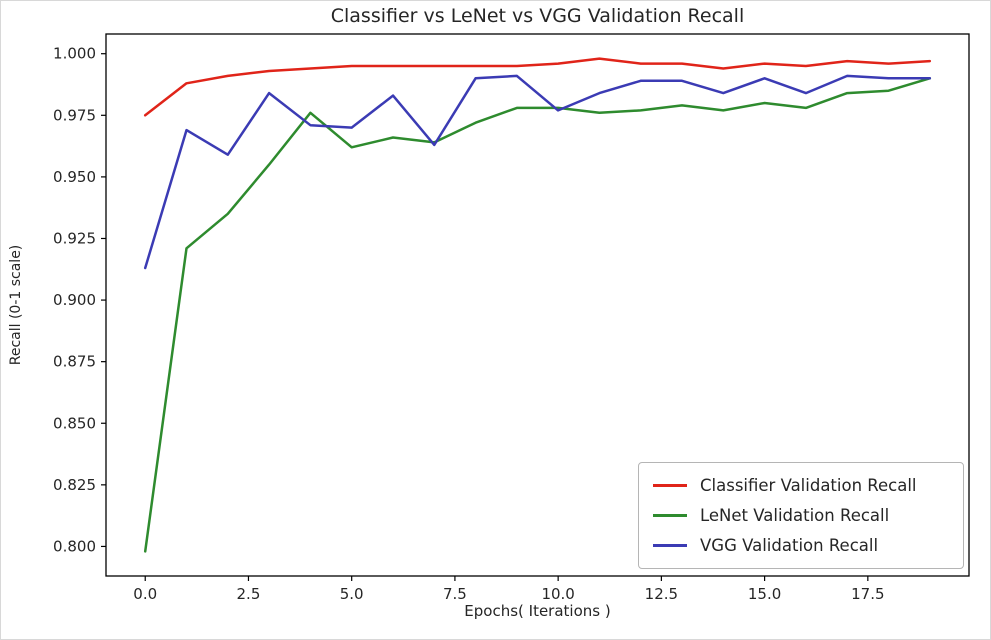 Image resolution: width=991 pixels, height=640 pixels. Describe the element at coordinates (808, 485) in the screenshot. I see `legend-label-classifier: Classifier Validation Recall` at that location.